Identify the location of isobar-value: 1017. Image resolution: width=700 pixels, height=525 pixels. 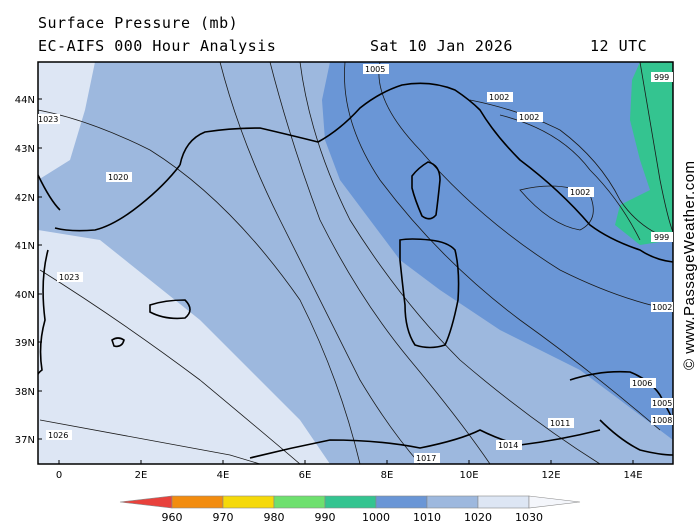
(426, 458).